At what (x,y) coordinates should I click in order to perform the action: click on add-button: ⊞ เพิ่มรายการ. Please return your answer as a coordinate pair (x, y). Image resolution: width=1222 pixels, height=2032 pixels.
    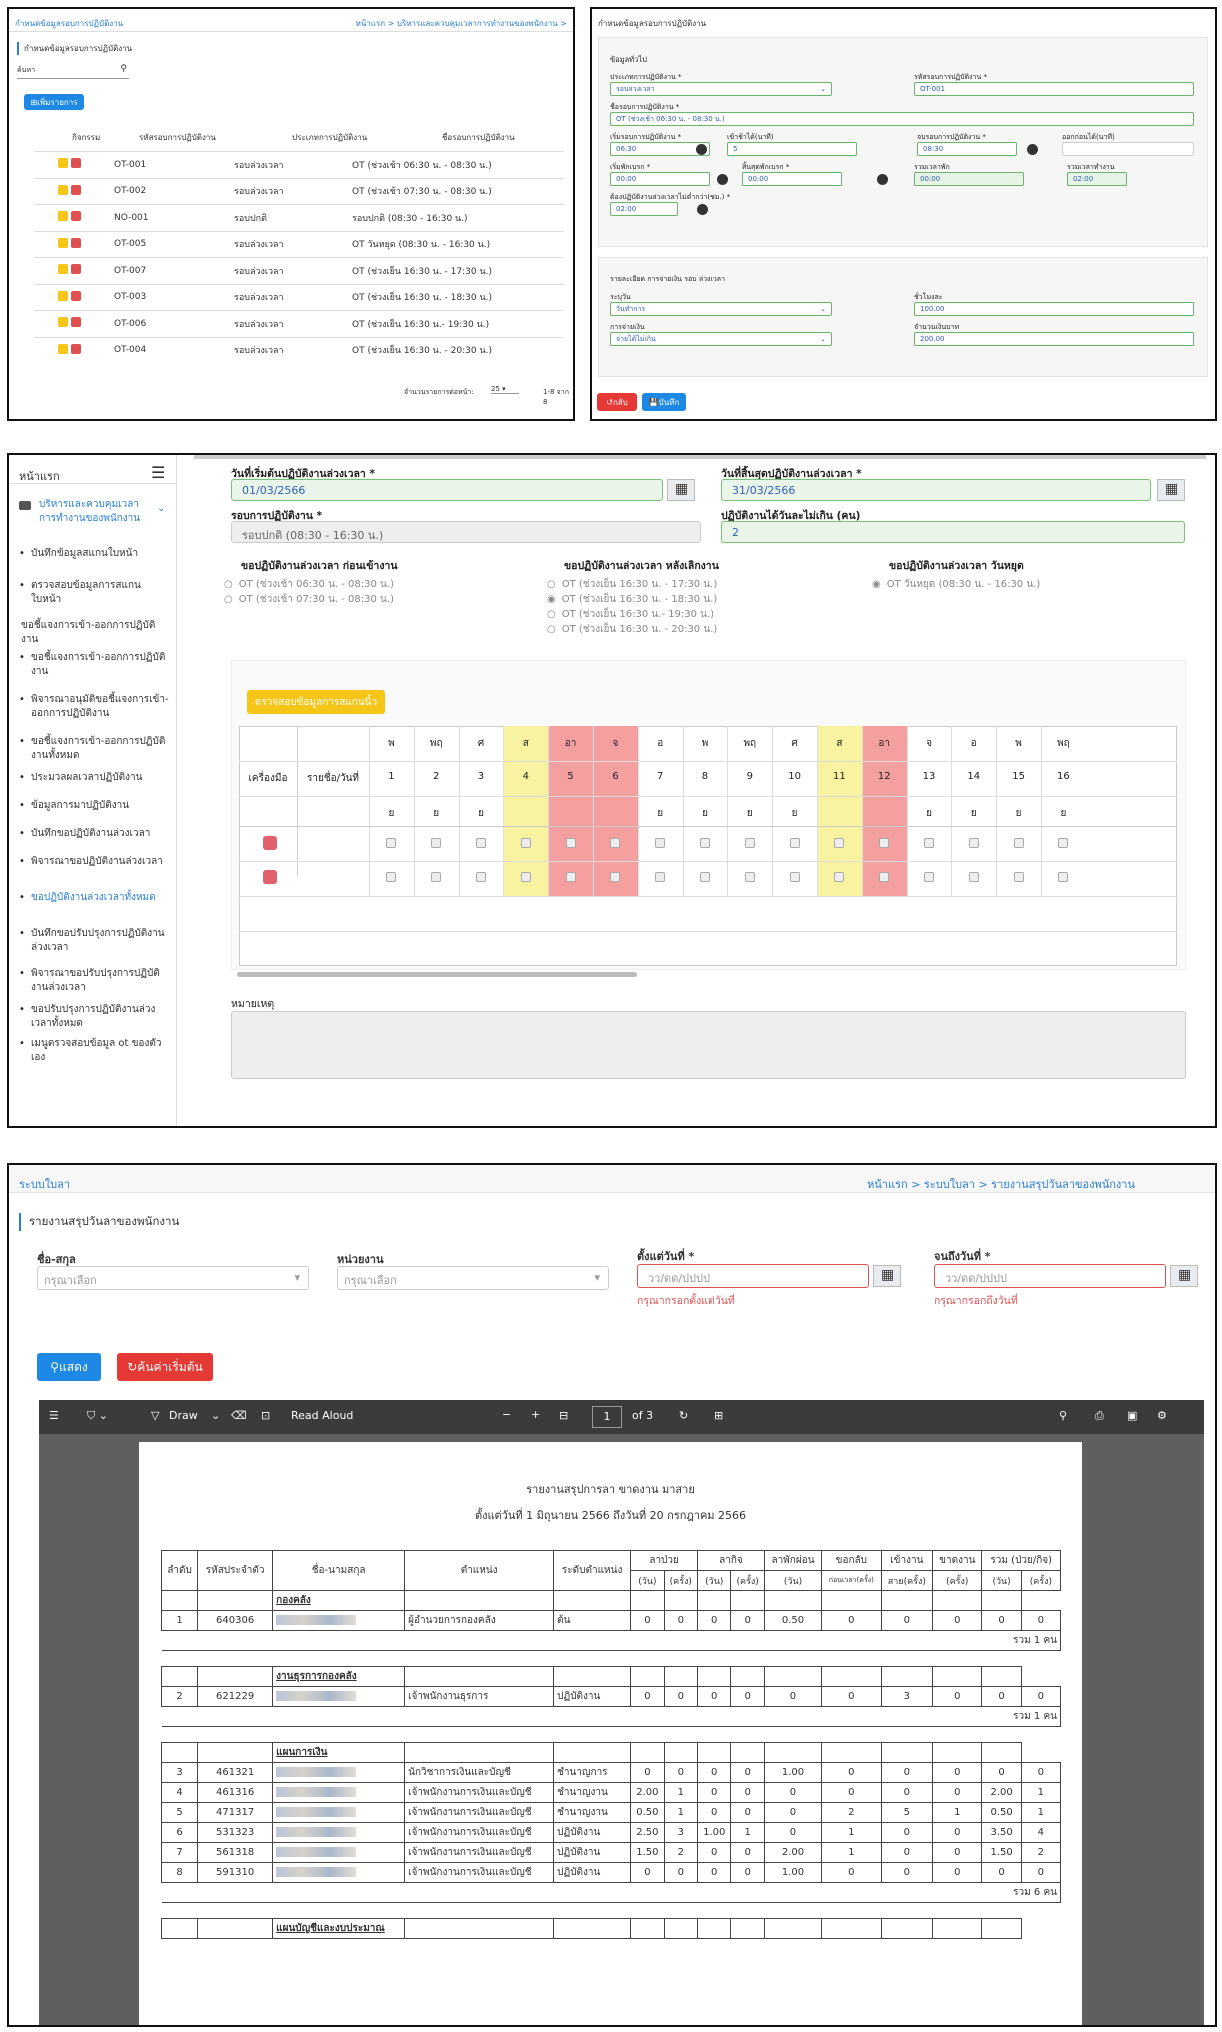
    Looking at the image, I should click on (54, 102).